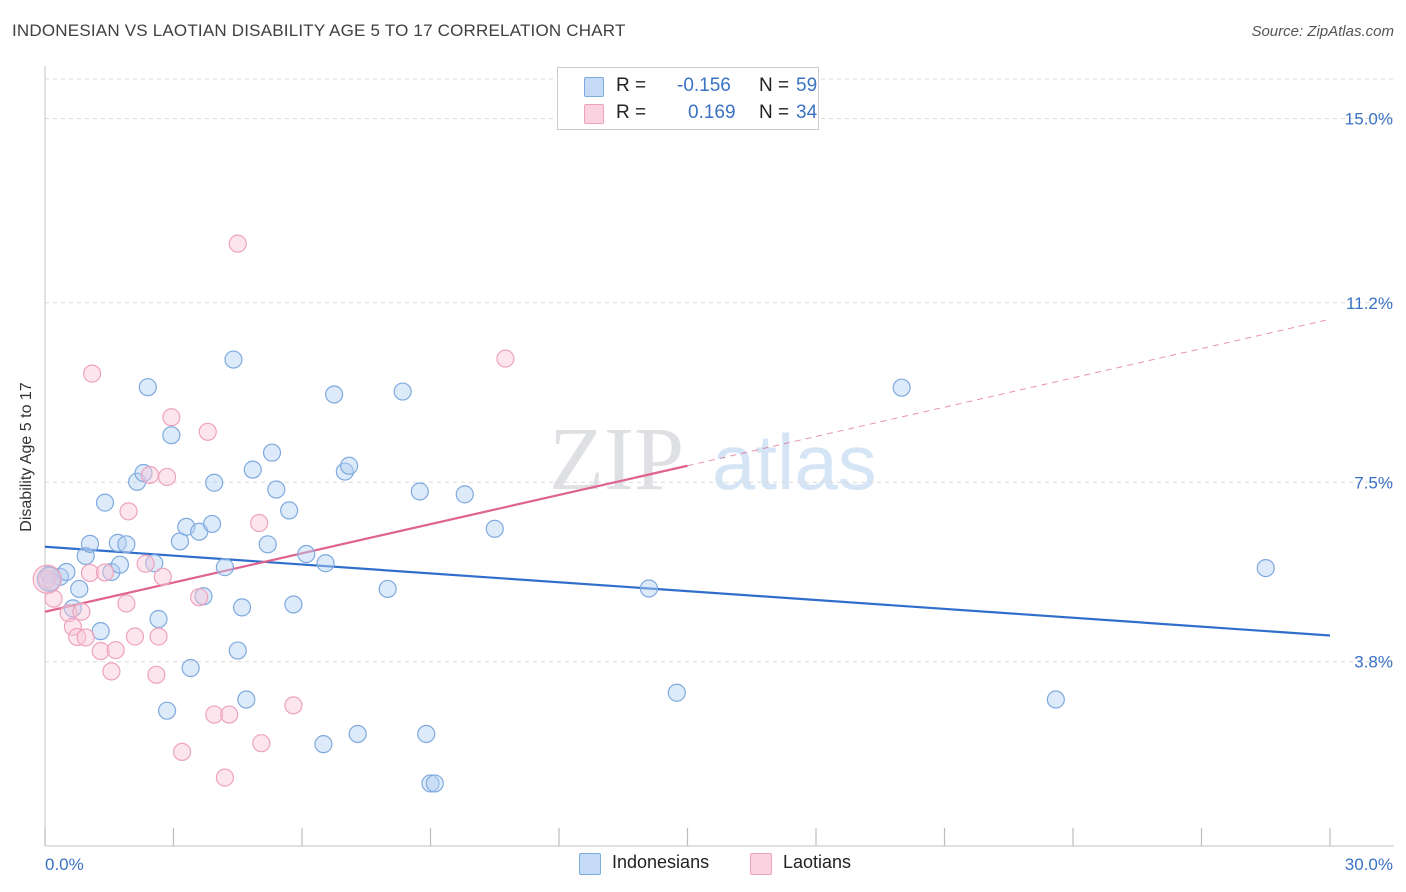 The image size is (1406, 892). What do you see at coordinates (688, 98) in the screenshot?
I see `stats-legend: R = -0.156 N = 59 R = 0.169 N = 34` at bounding box center [688, 98].